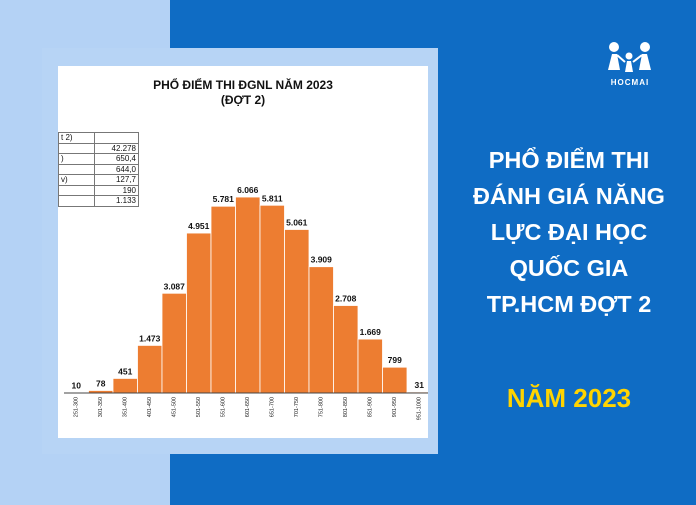  I want to click on stats-row: 1.133, so click(98, 201).